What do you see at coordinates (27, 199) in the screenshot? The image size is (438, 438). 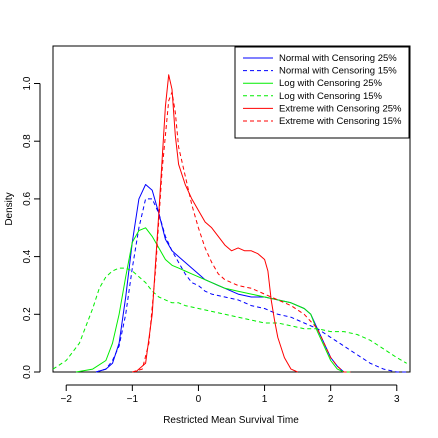 I see `y-tick-label: 0.6` at bounding box center [27, 199].